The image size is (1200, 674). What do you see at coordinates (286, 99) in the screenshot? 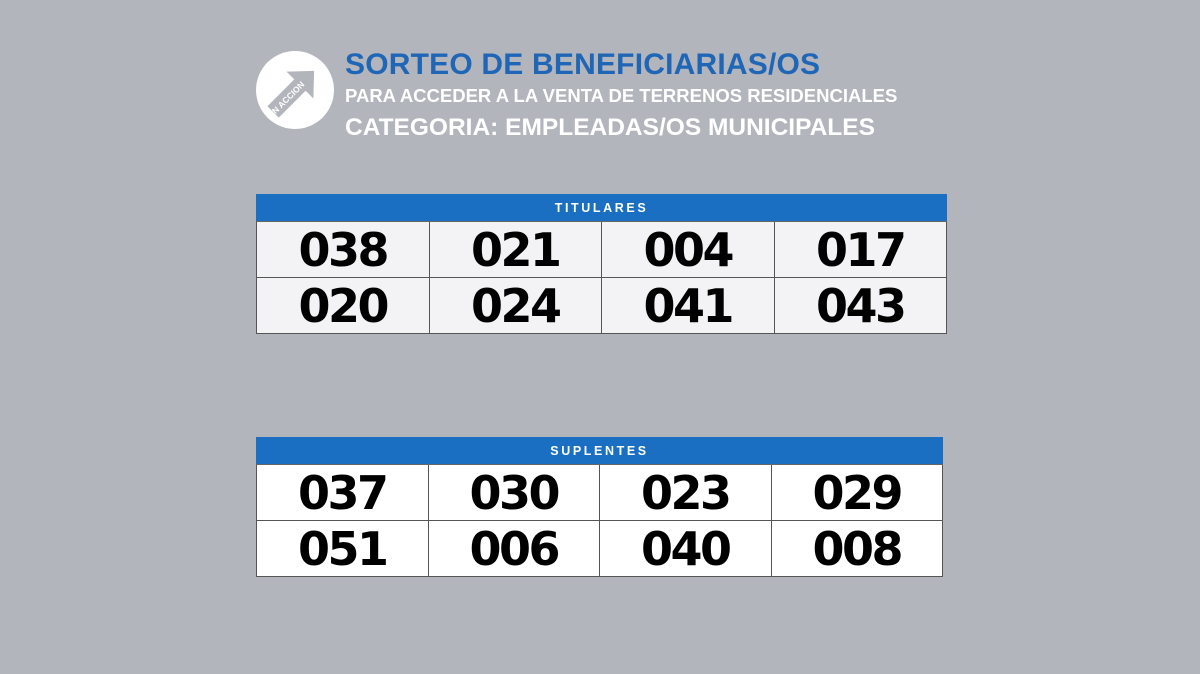
I see `logo-text: EN ACCION` at bounding box center [286, 99].